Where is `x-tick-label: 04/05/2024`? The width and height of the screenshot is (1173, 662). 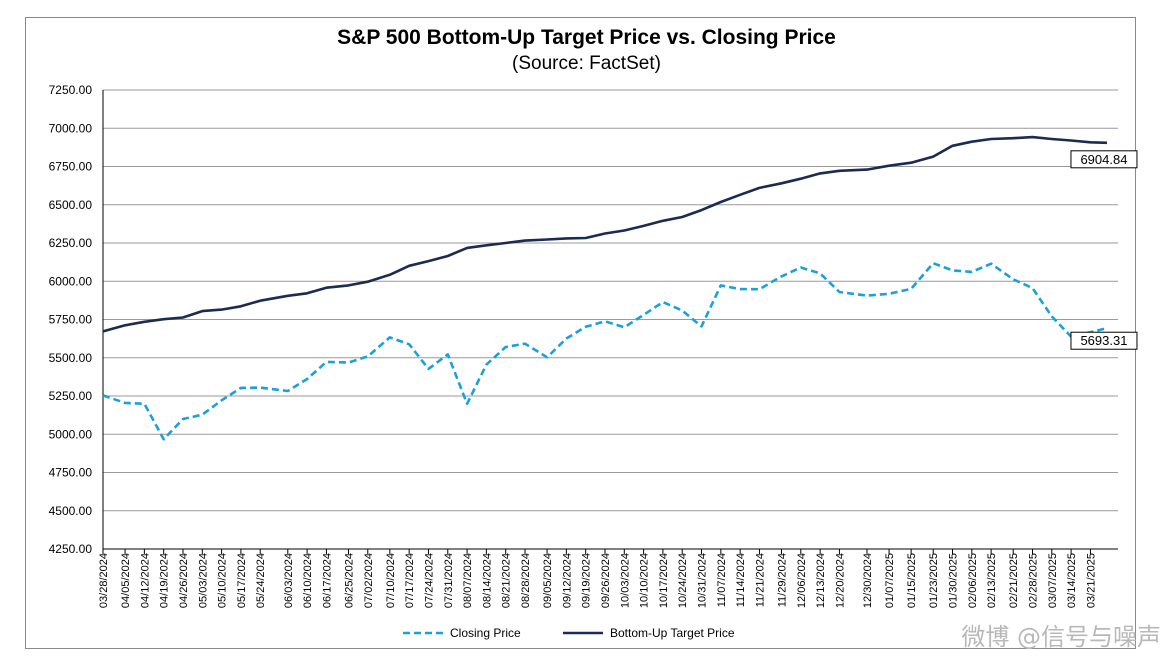 x-tick-label: 04/05/2024 is located at coordinates (126, 580).